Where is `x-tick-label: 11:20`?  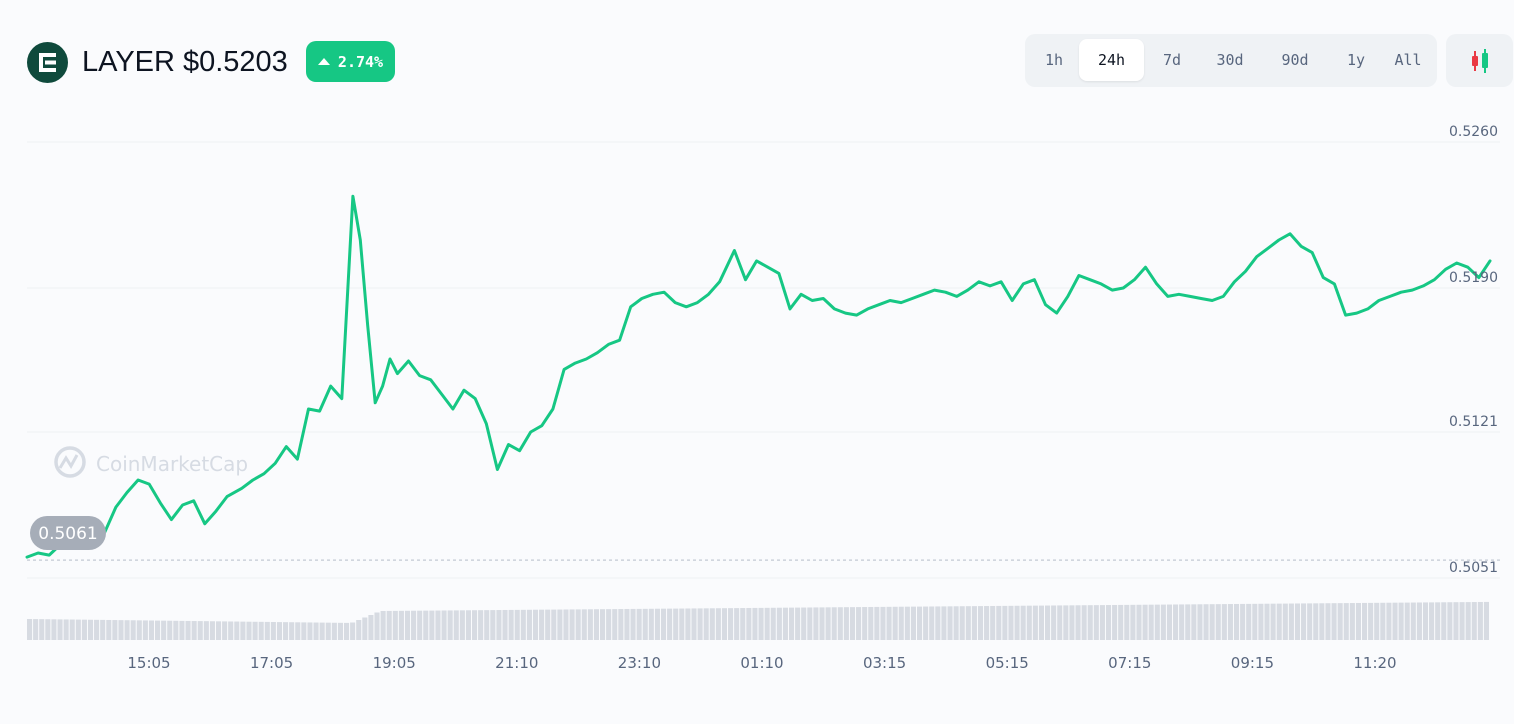 x-tick-label: 11:20 is located at coordinates (1374, 663).